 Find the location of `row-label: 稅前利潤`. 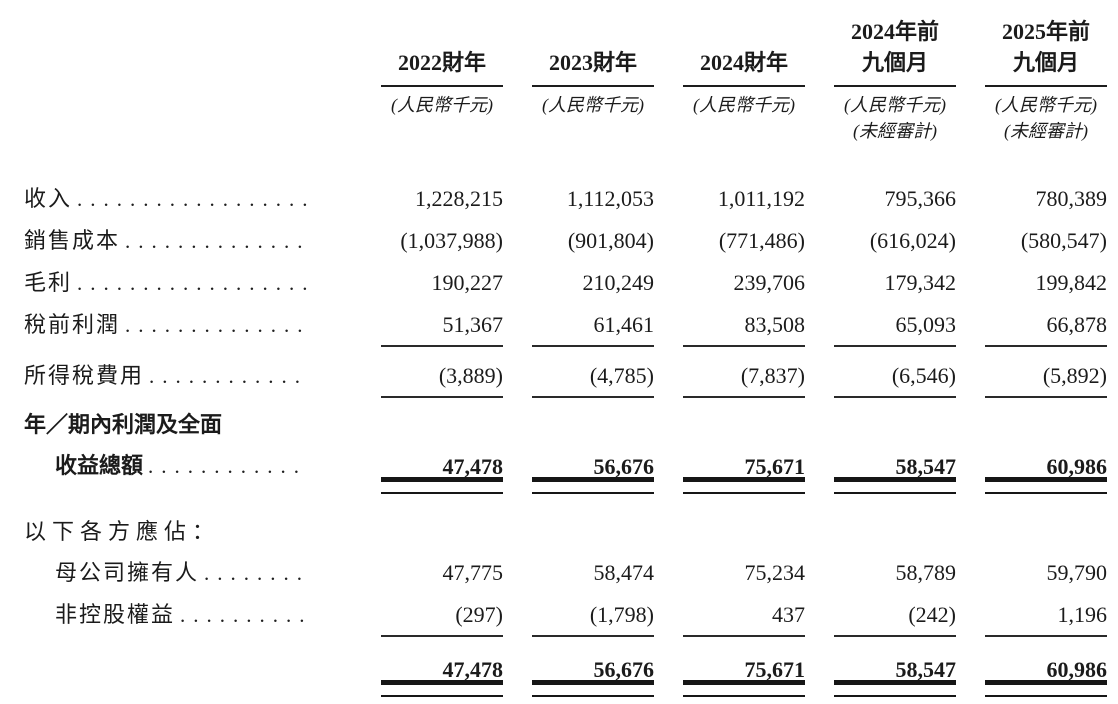

row-label: 稅前利潤 is located at coordinates (72, 324).